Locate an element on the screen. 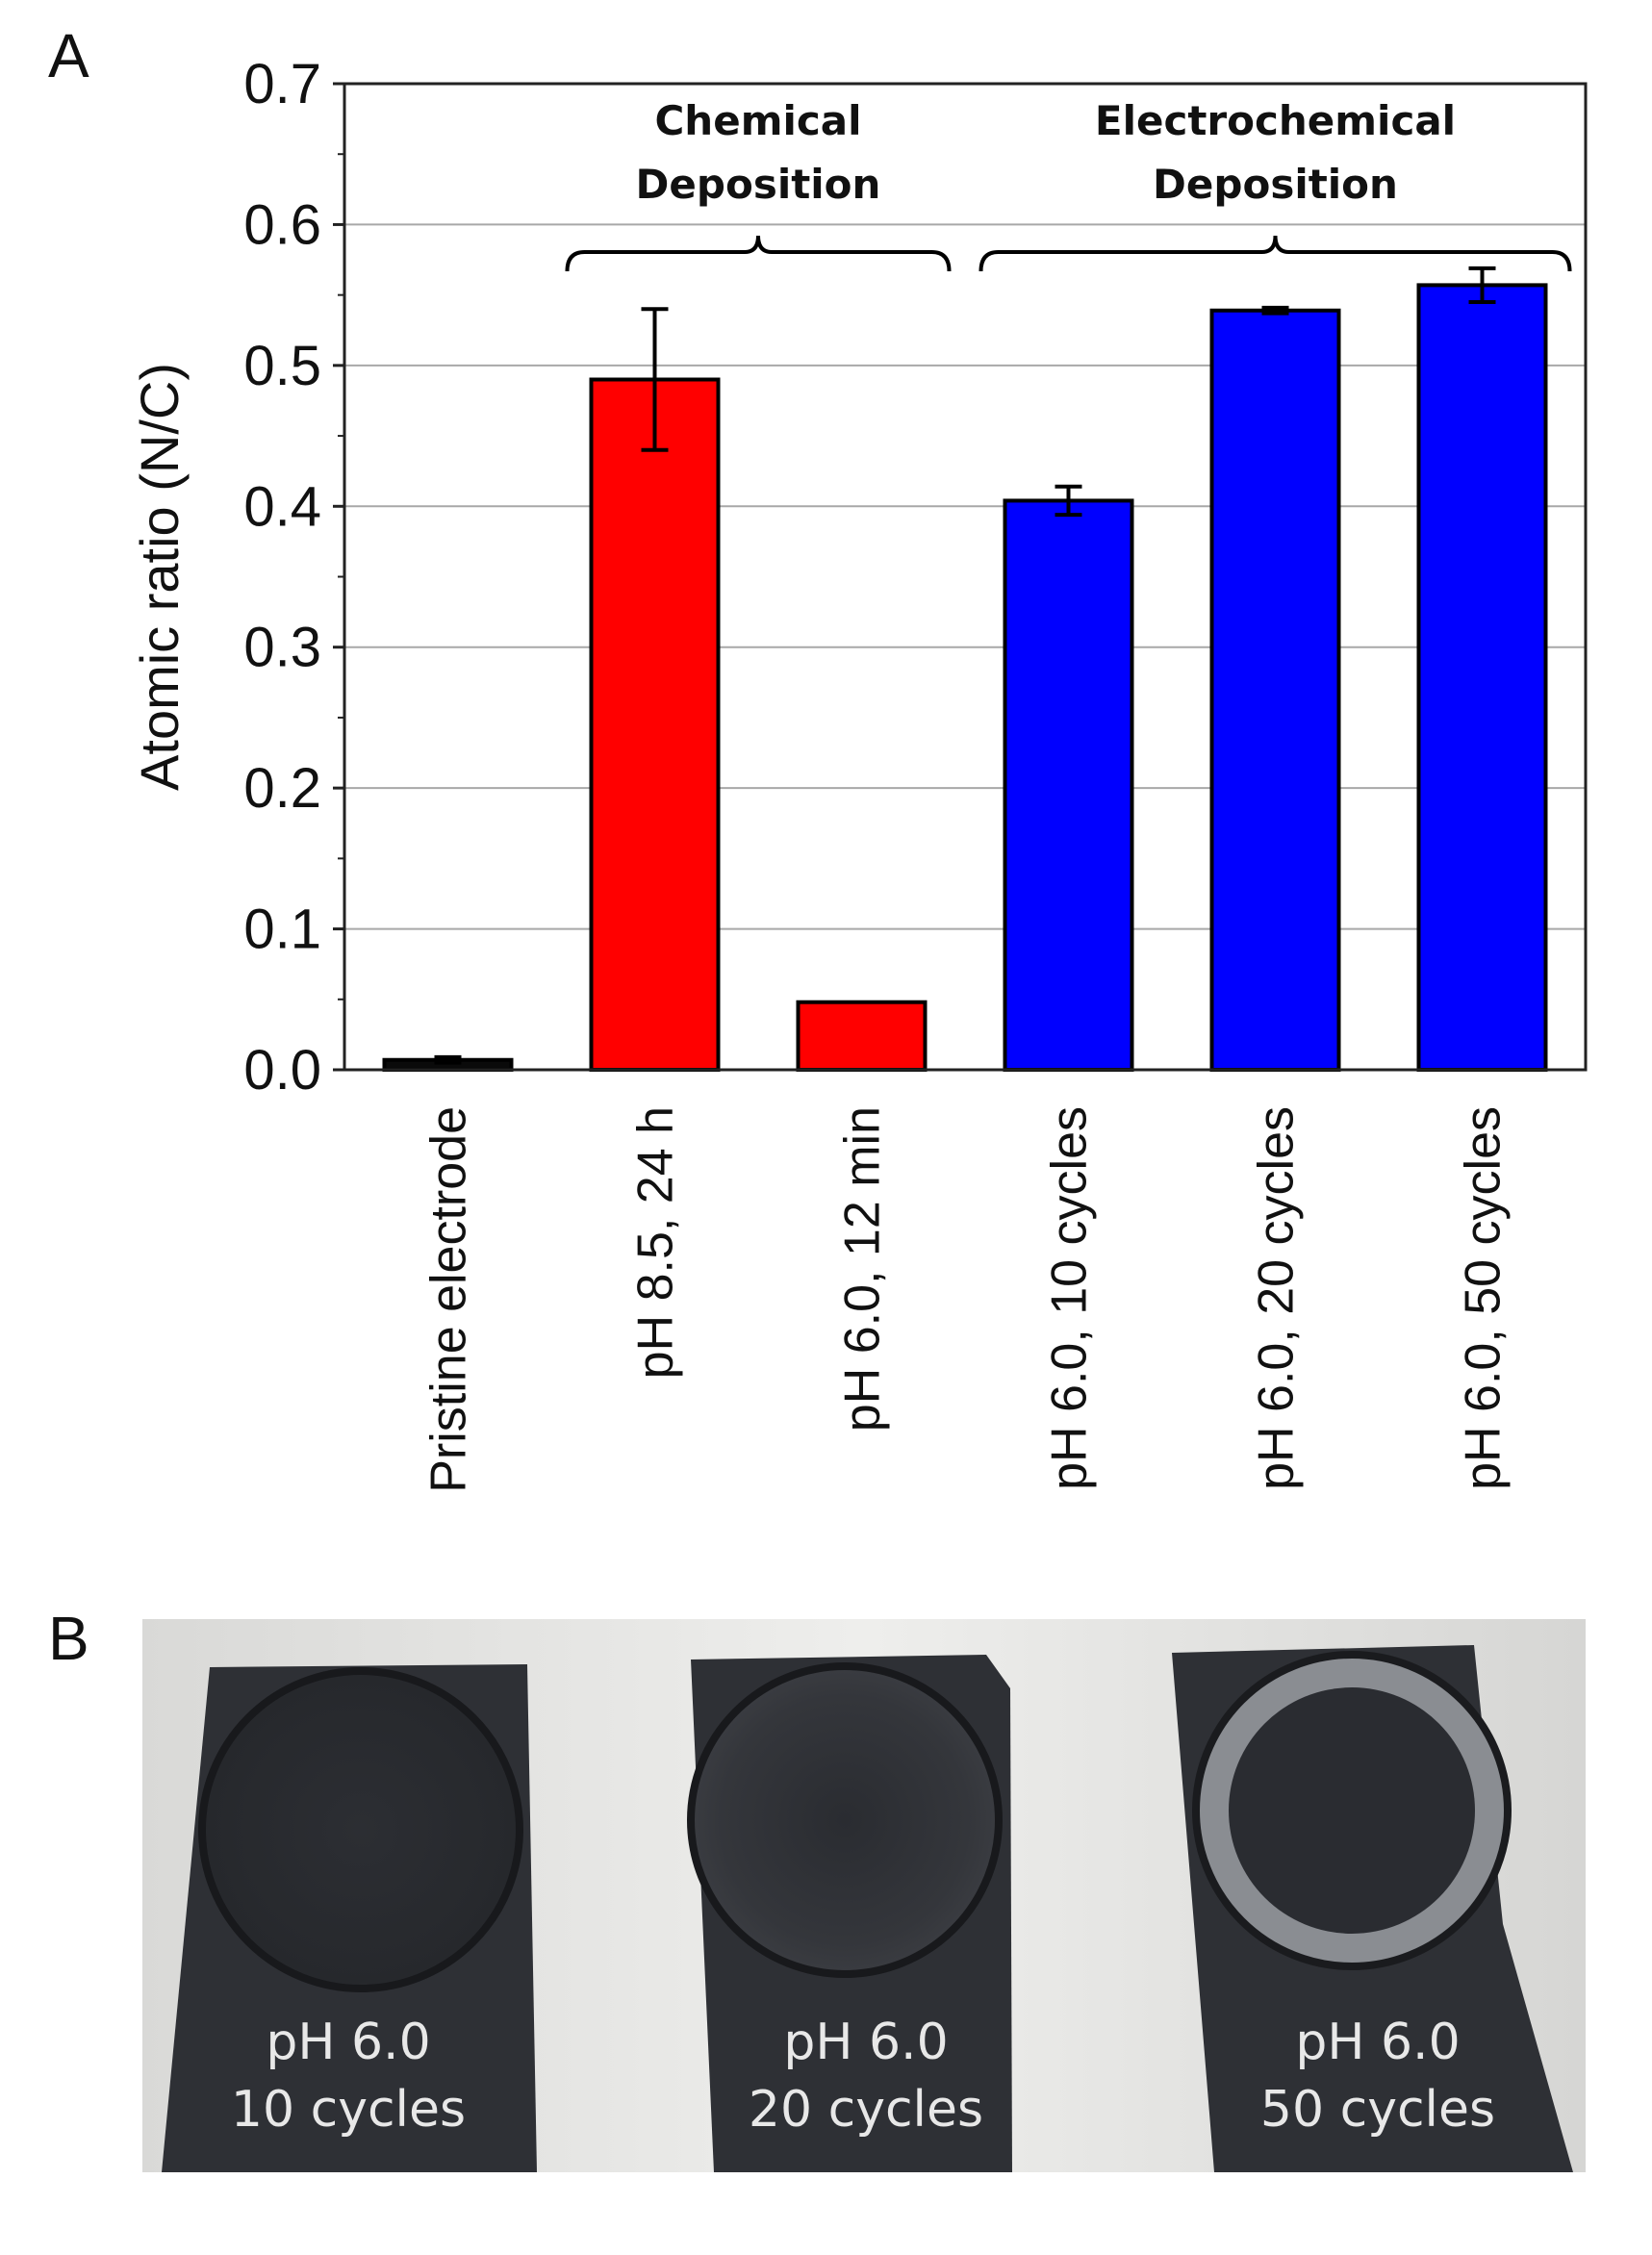 Image resolution: width=1652 pixels, height=2255 pixels. group-label: Electrochemical is located at coordinates (1275, 120).